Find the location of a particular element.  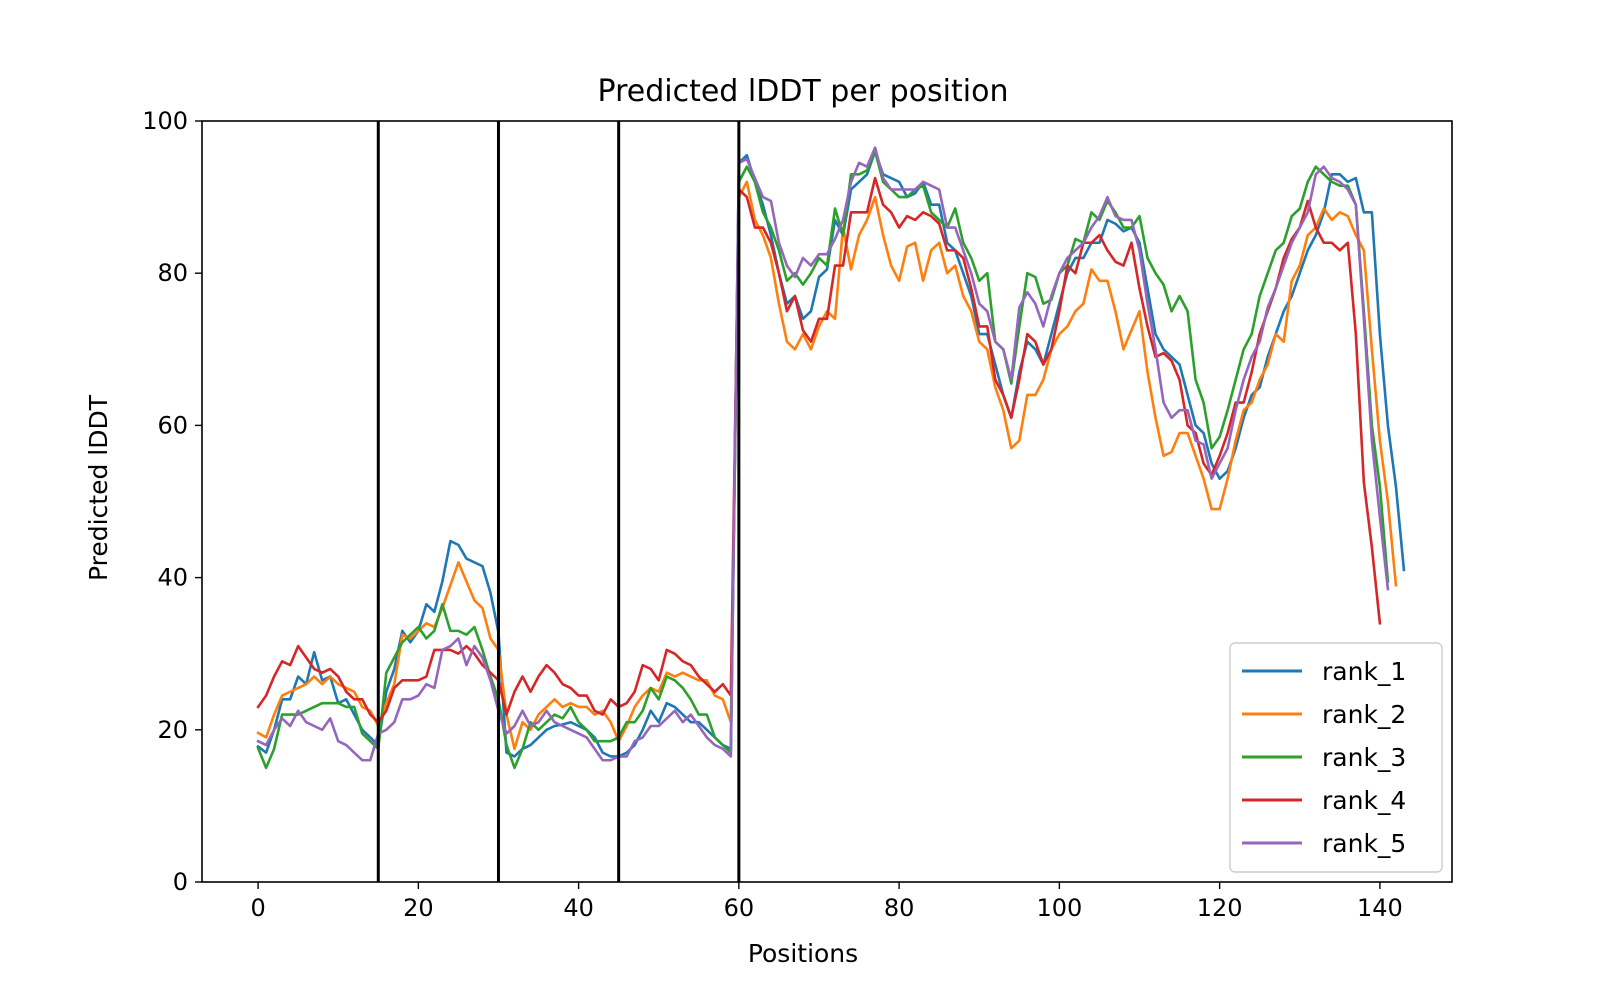

x-tick-label: 40 is located at coordinates (578, 908).